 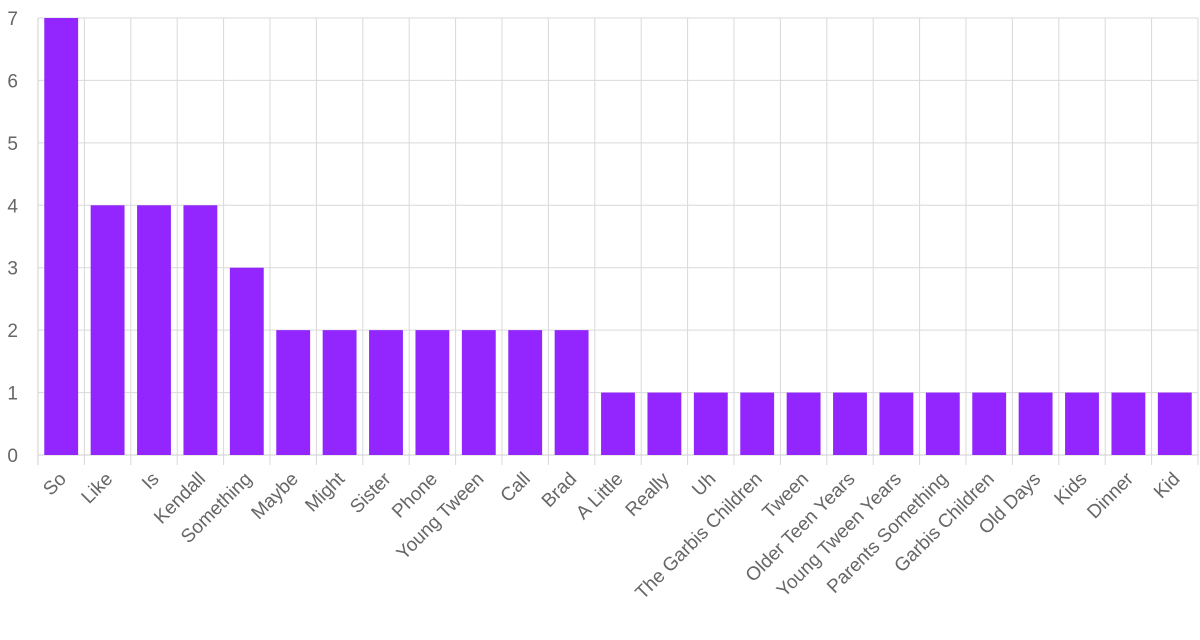 What do you see at coordinates (12, 81) in the screenshot?
I see `y-tick-label: 6` at bounding box center [12, 81].